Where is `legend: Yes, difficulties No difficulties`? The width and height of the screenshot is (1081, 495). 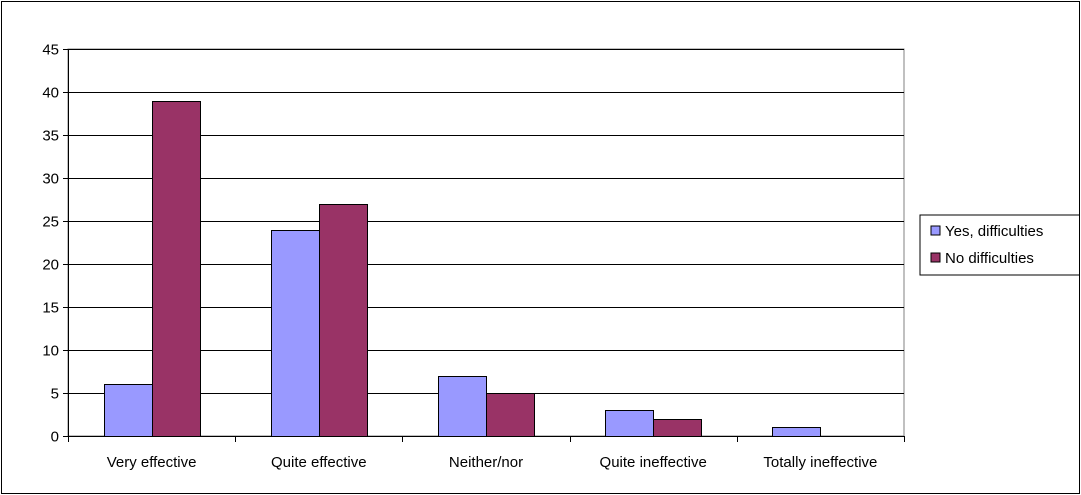
legend: Yes, difficulties No difficulties is located at coordinates (999, 245).